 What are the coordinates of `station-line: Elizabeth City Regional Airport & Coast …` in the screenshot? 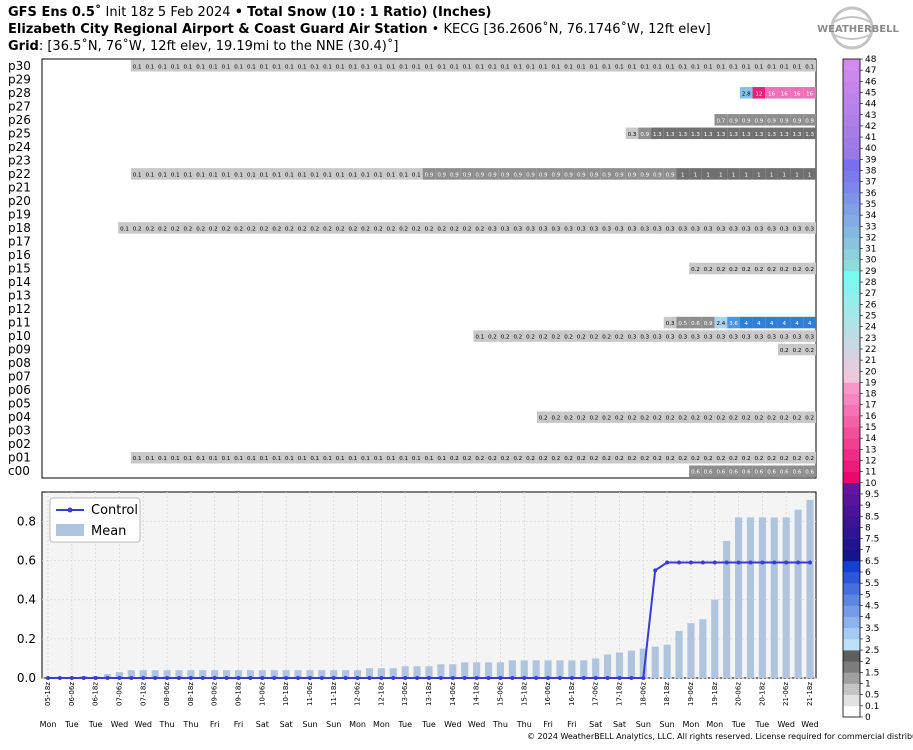 It's located at (359, 29).